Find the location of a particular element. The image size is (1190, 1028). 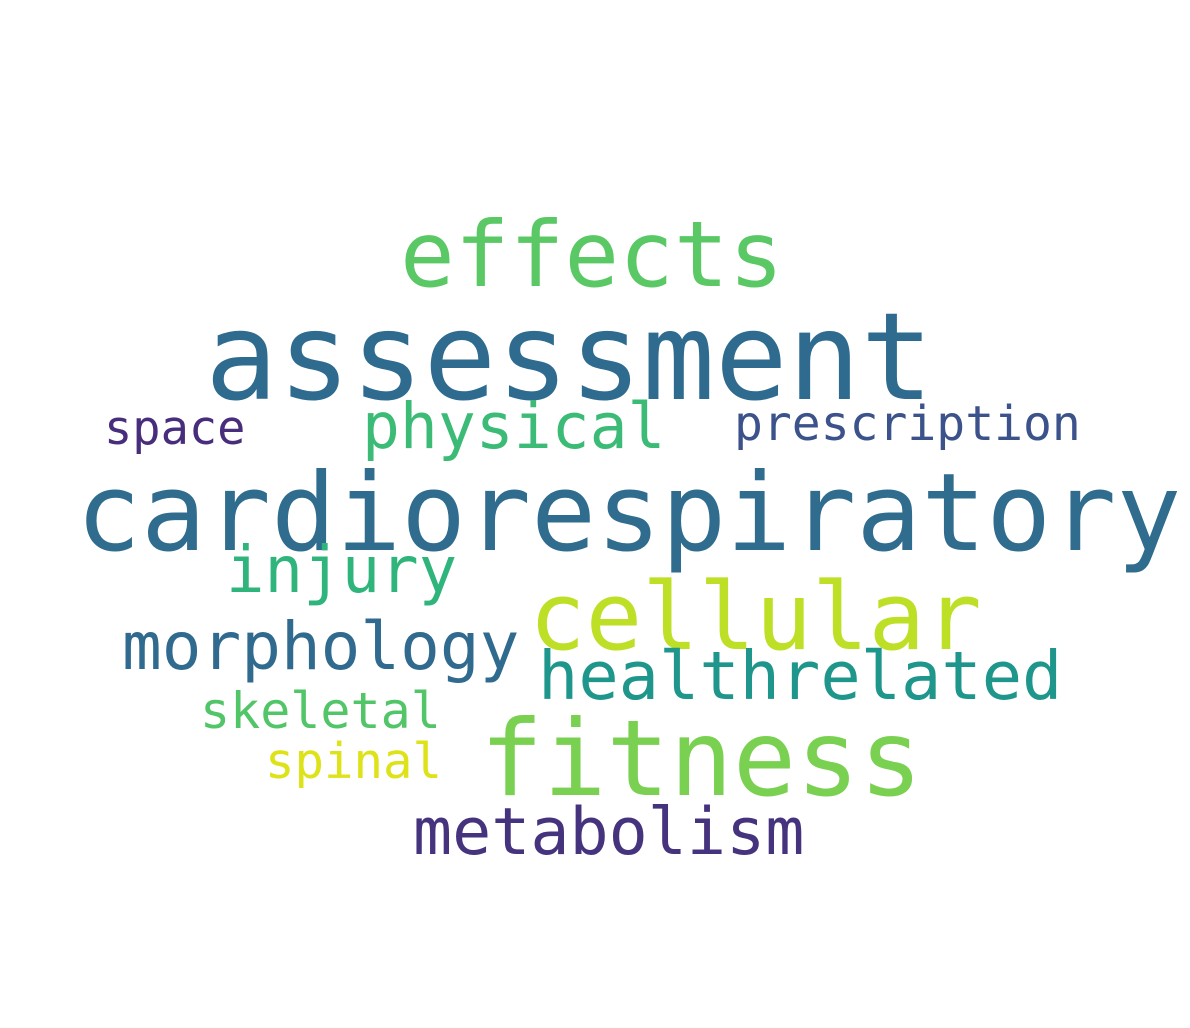

word-prescription: prescription is located at coordinates (907, 424).